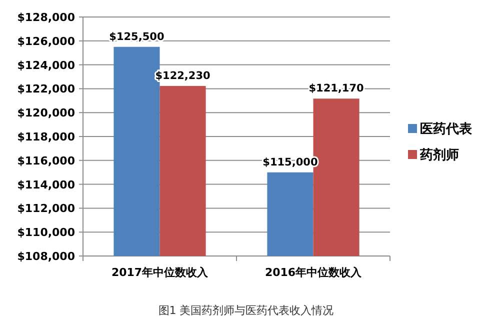 The height and width of the screenshot is (322, 492). I want to click on y-tick-label: $114,000, so click(46, 185).